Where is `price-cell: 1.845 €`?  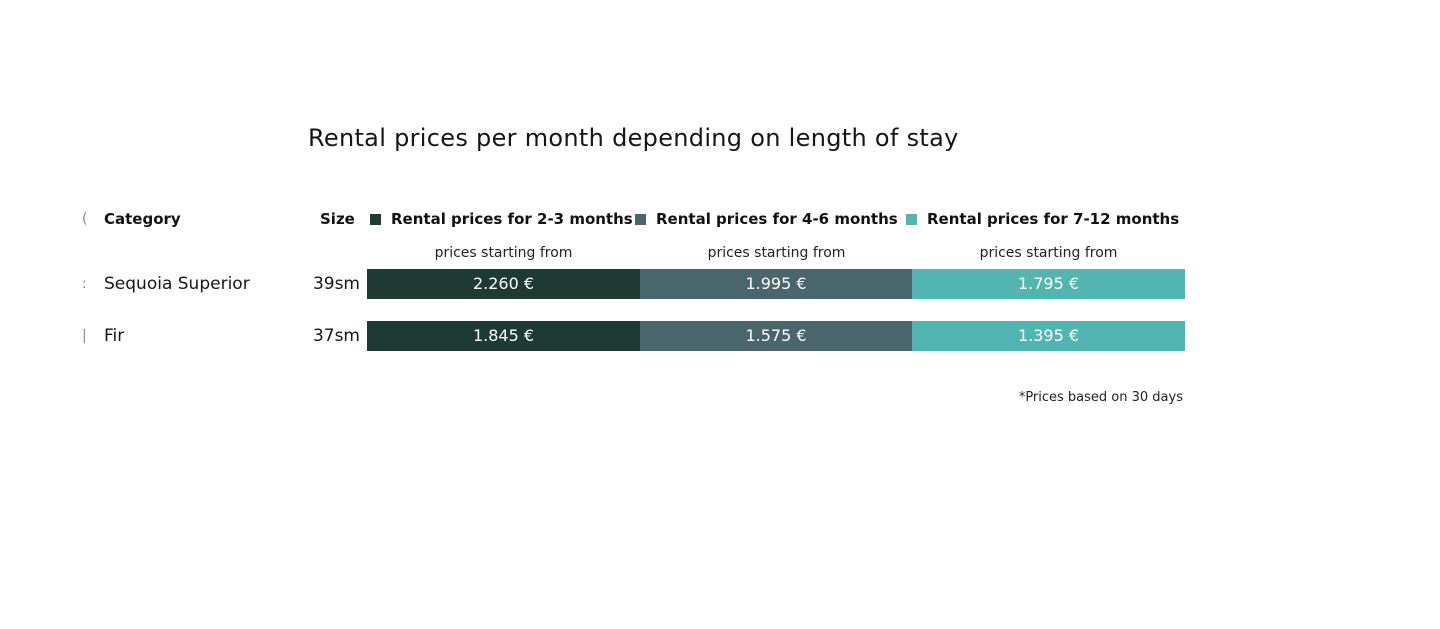
price-cell: 1.845 € is located at coordinates (503, 336).